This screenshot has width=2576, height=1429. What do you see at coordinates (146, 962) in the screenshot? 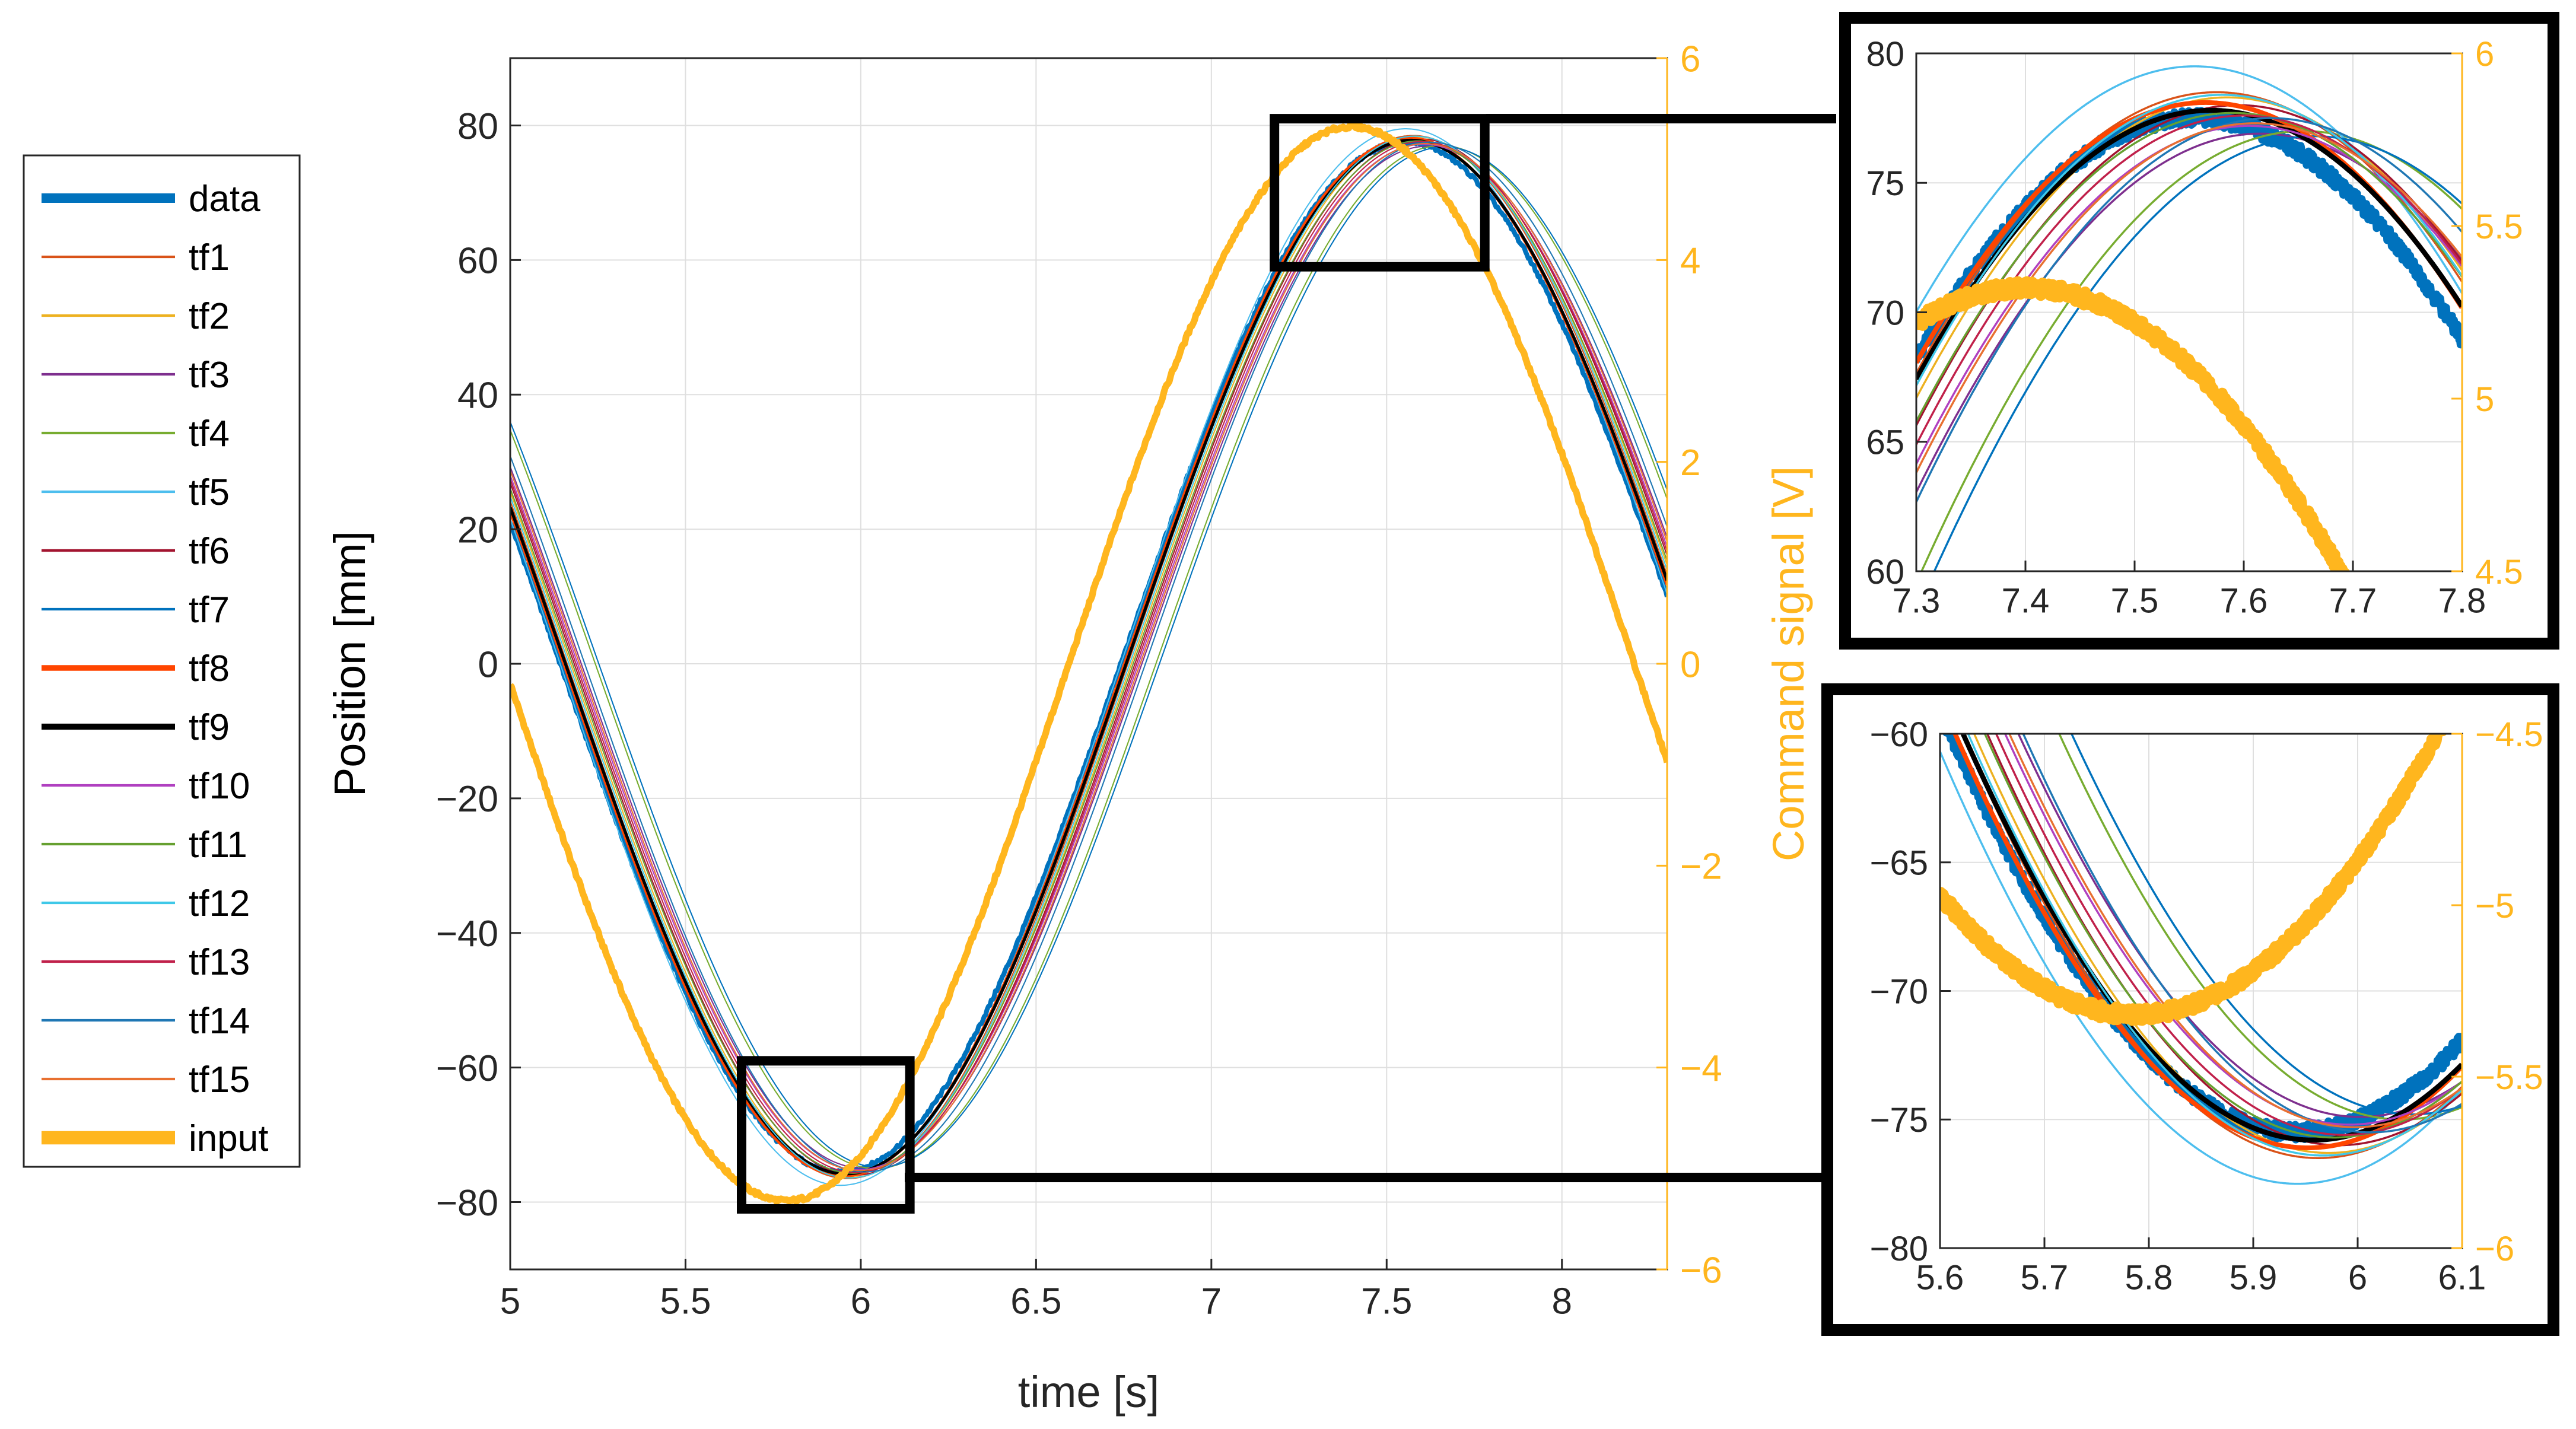
I see `legend-entry-tf13: tf13` at bounding box center [146, 962].